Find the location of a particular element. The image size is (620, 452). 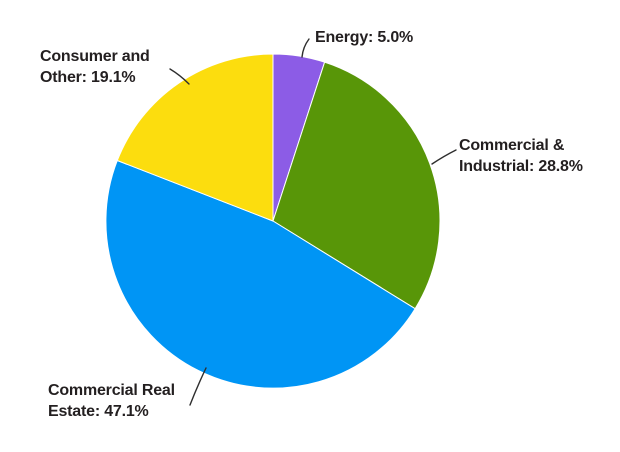

leader-line-energy is located at coordinates (305, 48).